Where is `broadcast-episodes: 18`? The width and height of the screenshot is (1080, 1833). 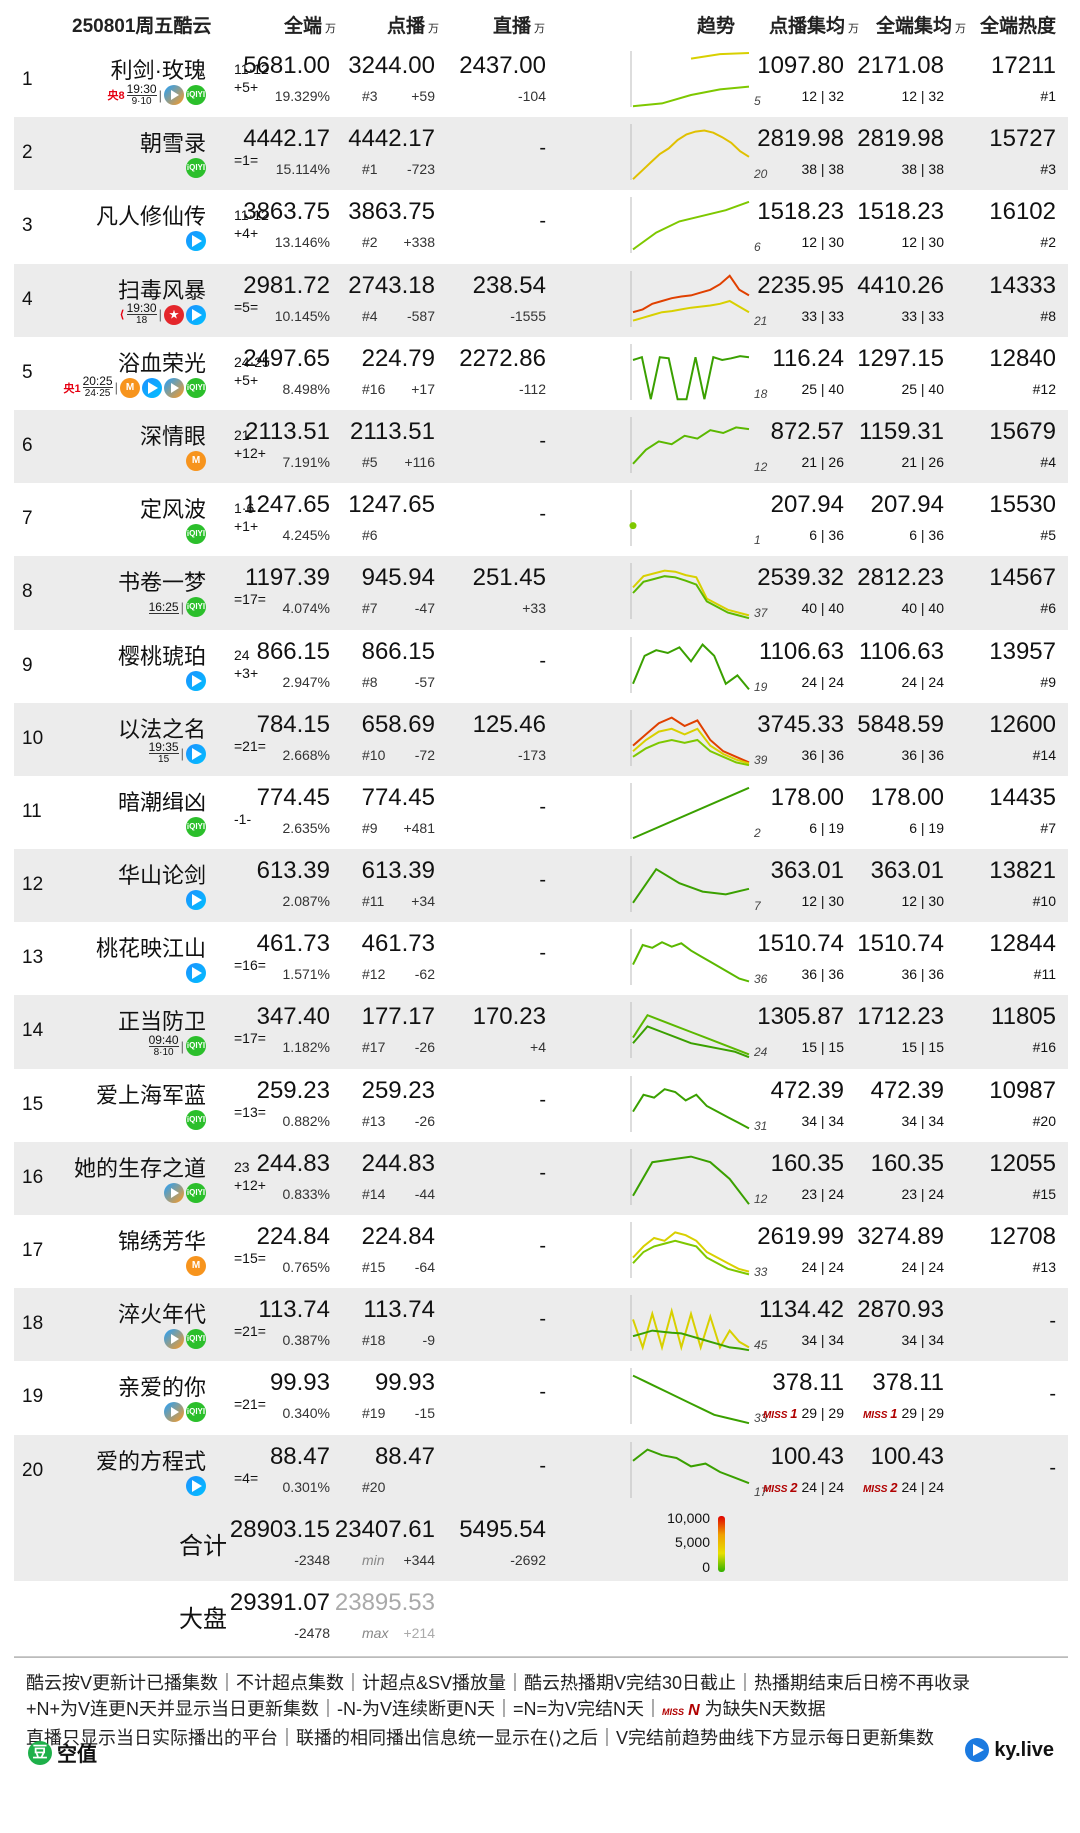
broadcast-episodes: 18 is located at coordinates (141, 320).